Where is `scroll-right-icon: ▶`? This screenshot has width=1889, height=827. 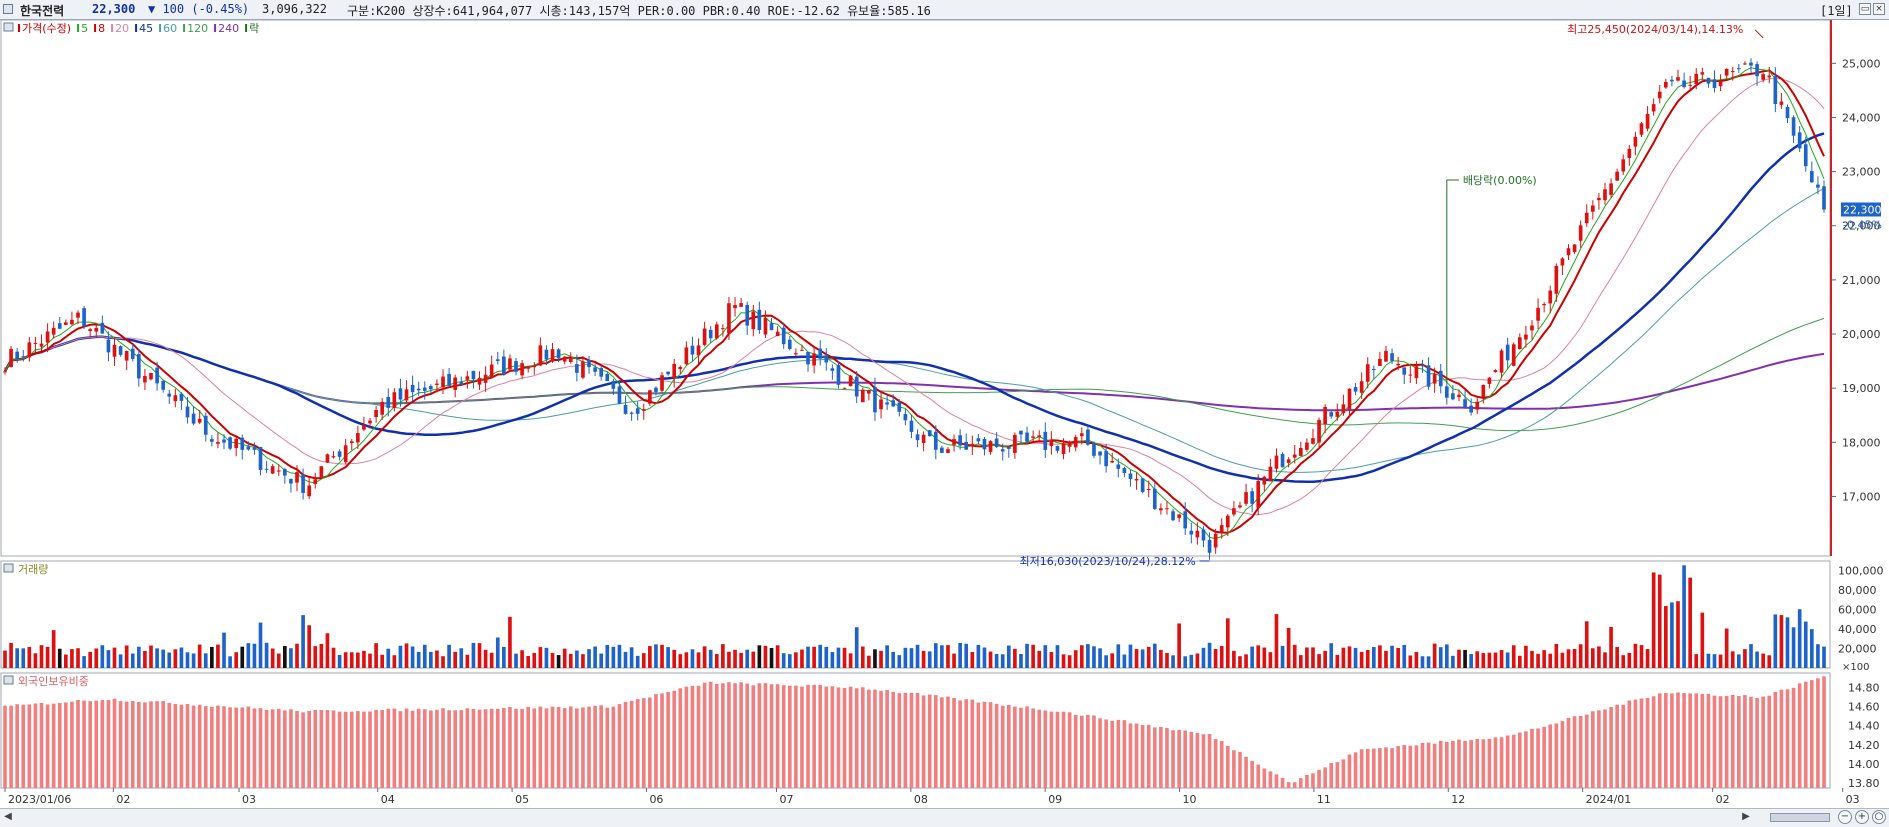 scroll-right-icon: ▶ is located at coordinates (1746, 816).